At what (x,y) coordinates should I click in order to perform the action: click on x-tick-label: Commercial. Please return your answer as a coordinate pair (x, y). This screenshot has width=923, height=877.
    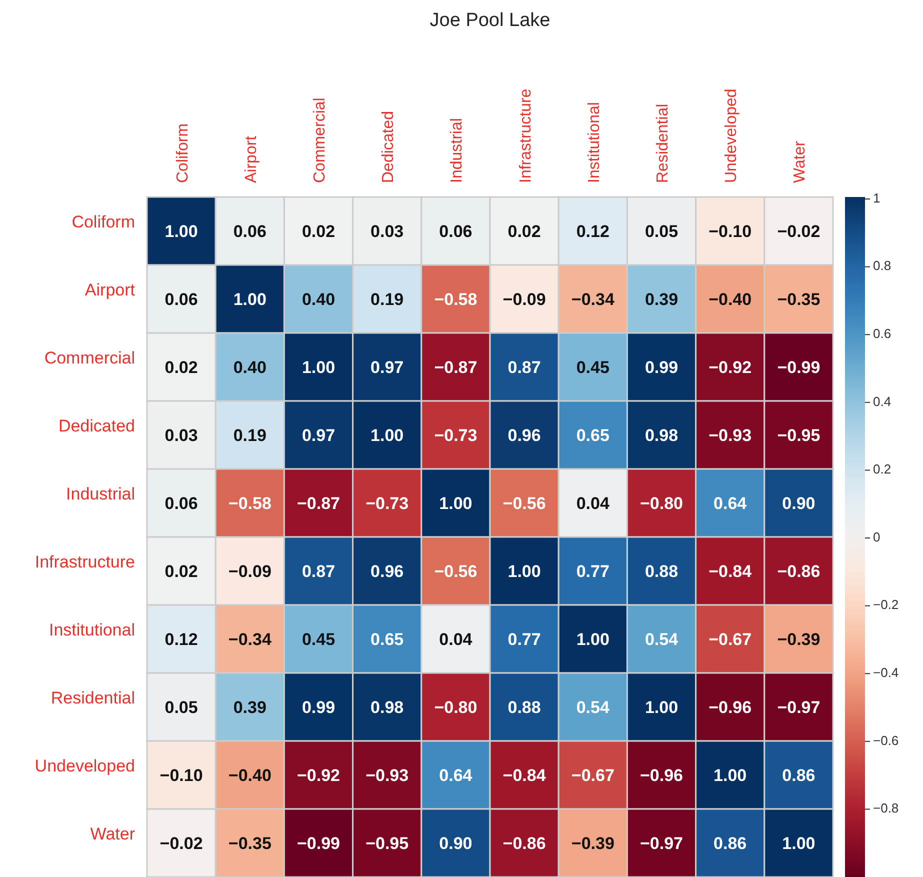
    Looking at the image, I should click on (320, 140).